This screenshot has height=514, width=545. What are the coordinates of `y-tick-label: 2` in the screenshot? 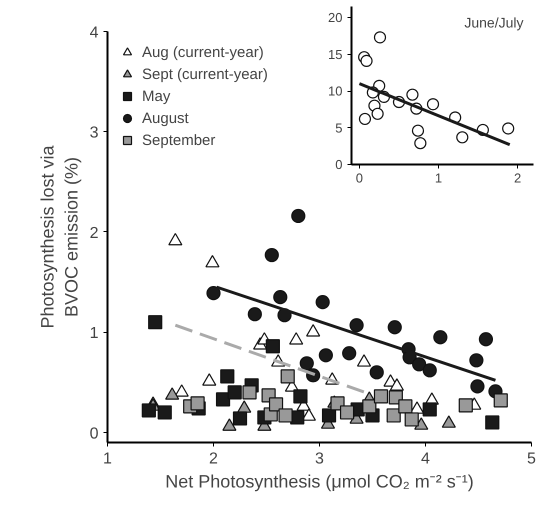 It's located at (94, 233).